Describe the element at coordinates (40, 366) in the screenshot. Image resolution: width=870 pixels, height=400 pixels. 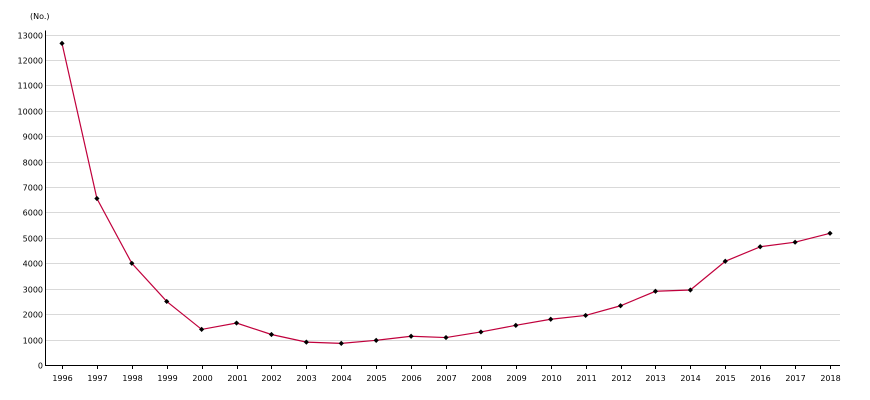
I see `y-tick-label: 0` at that location.